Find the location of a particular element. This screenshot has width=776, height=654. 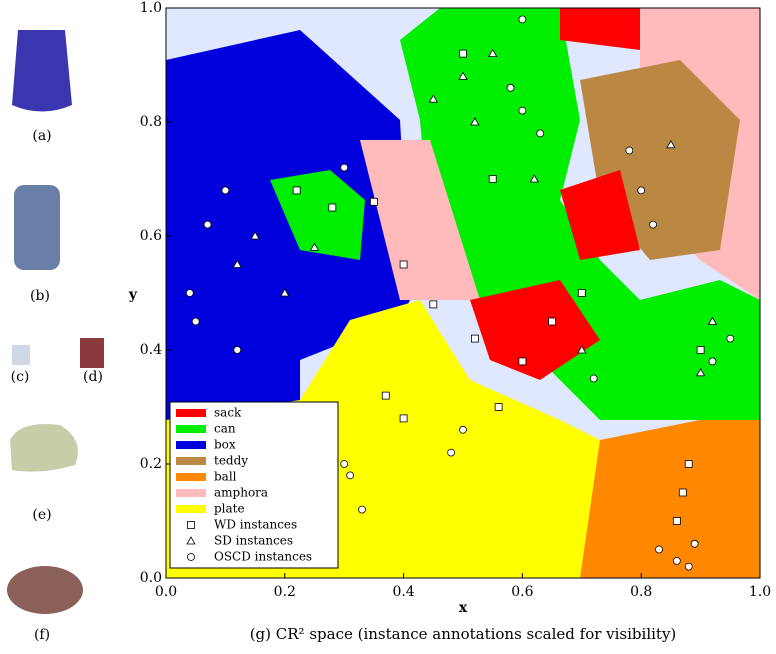

legend-label: amphora is located at coordinates (241, 493).